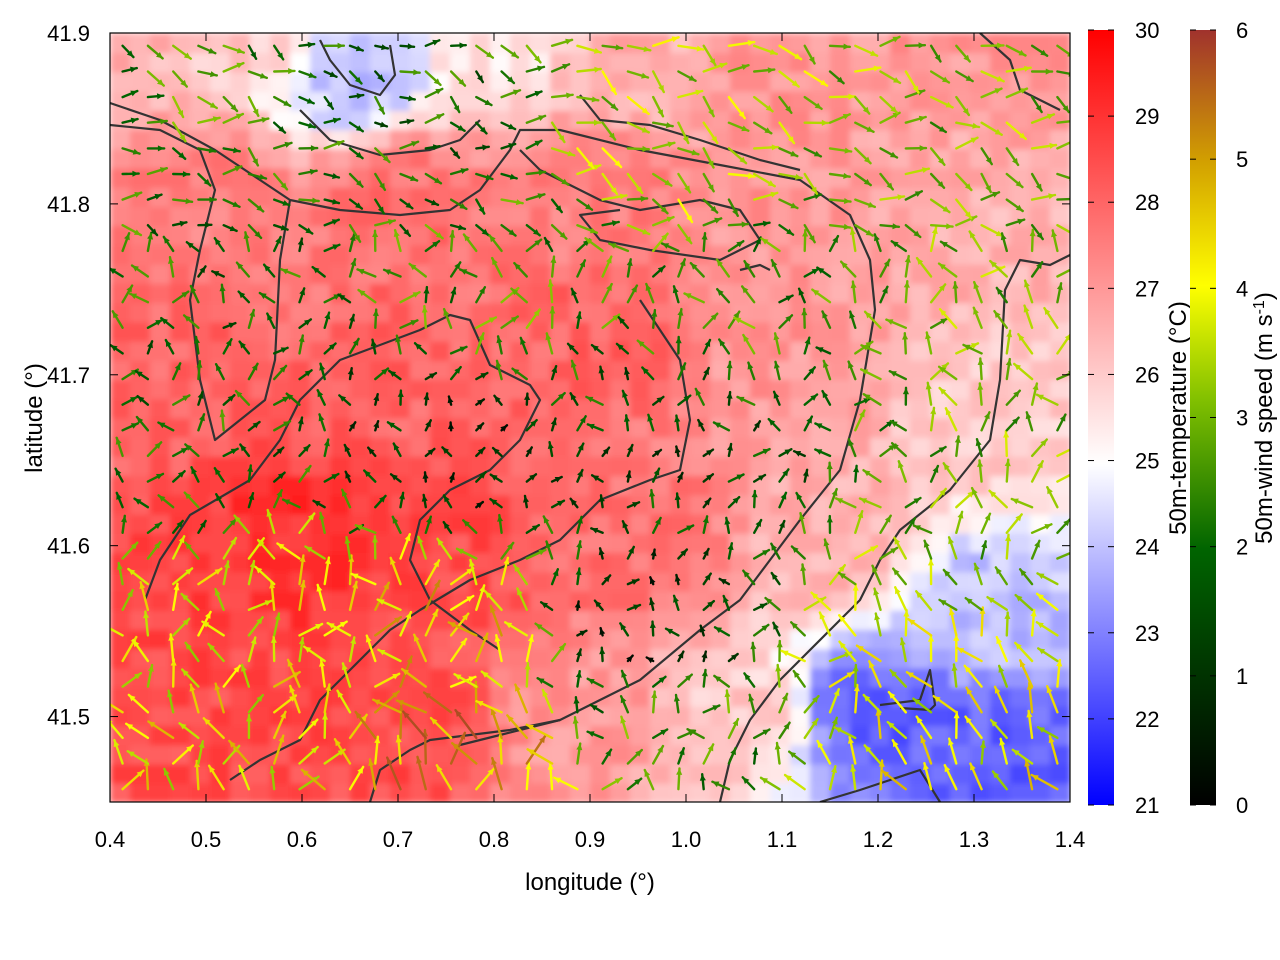 The width and height of the screenshot is (1280, 960). Describe the element at coordinates (68, 204) in the screenshot. I see `y-tick-label: 41.8` at that location.